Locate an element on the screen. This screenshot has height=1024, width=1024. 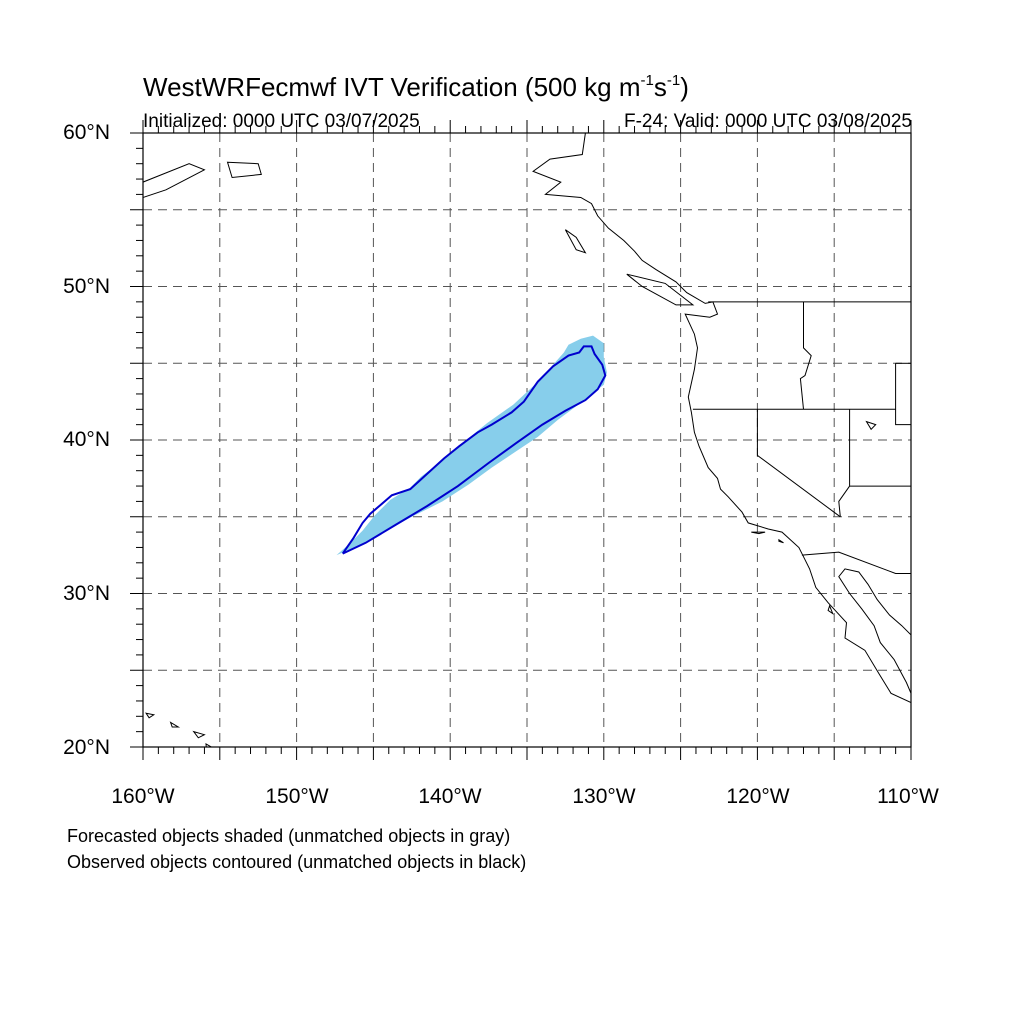
coastline-gulf is located at coordinates (874, 631).